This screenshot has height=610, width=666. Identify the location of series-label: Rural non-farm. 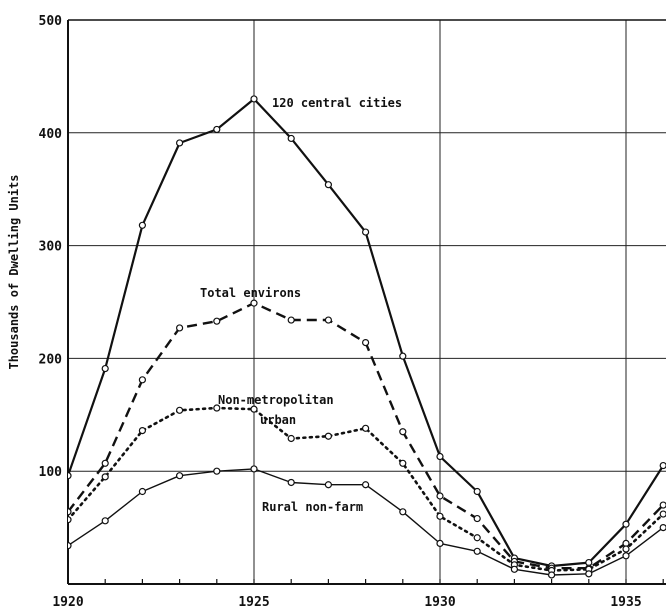
(312, 507).